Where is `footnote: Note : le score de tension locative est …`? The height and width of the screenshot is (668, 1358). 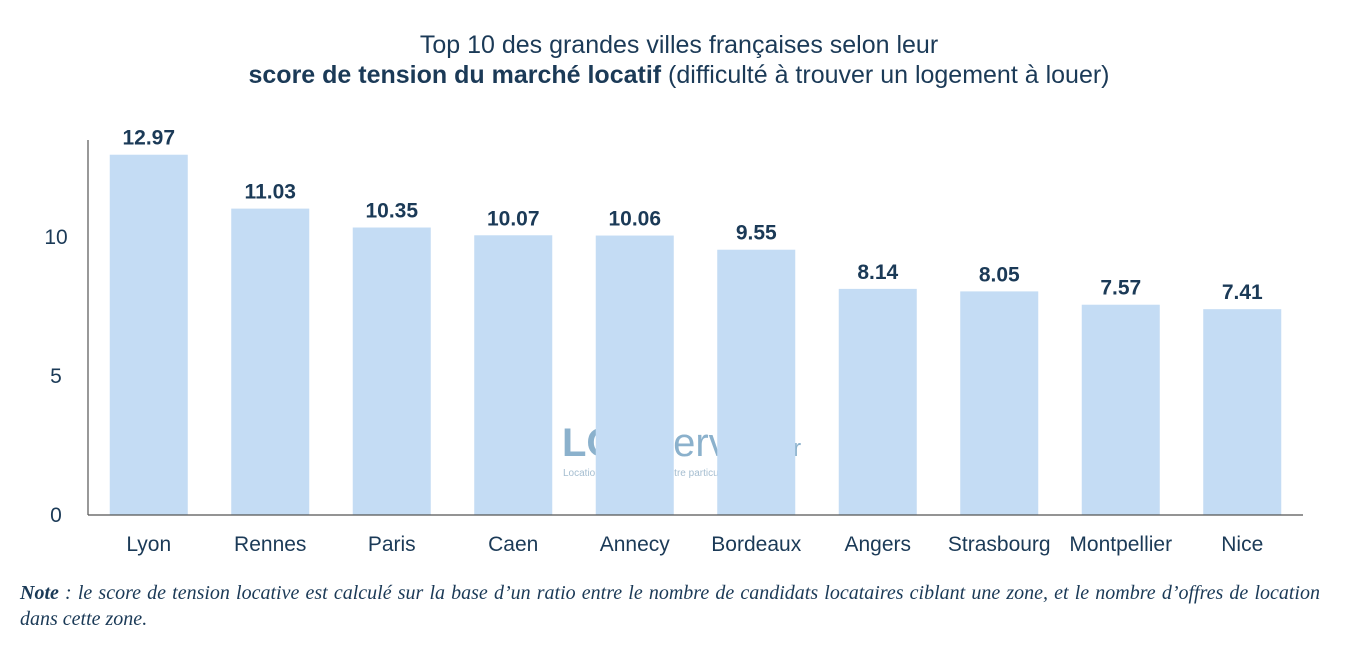 footnote: Note : le score de tension locative est … is located at coordinates (670, 606).